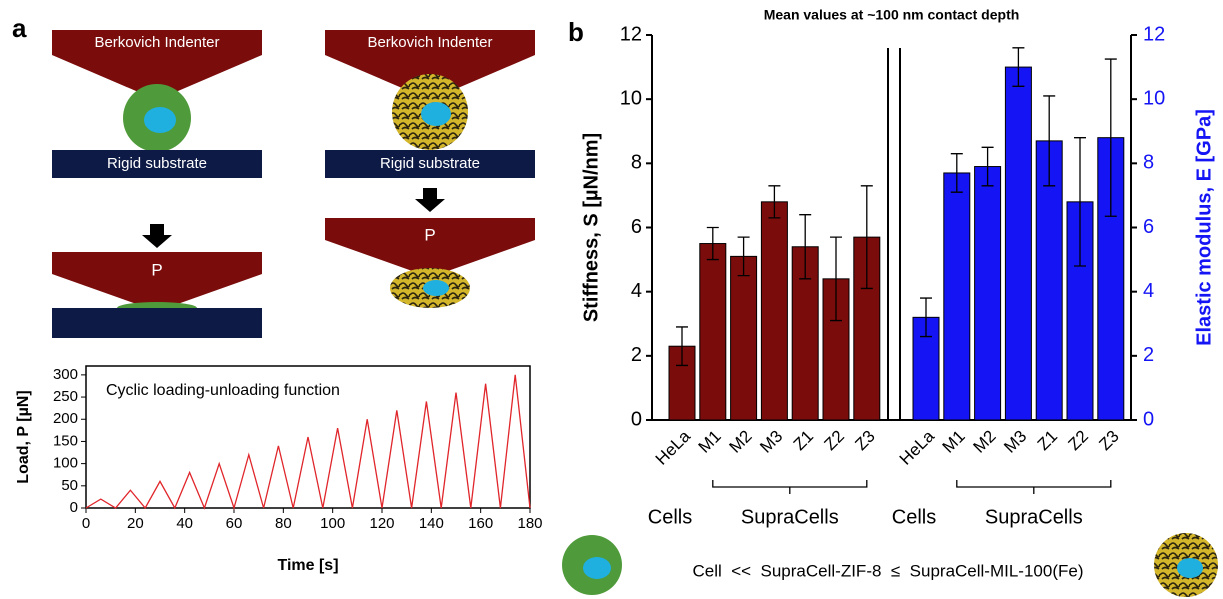  I want to click on y2-axis-label: Elastic modulus, E [GPa], so click(1204, 227).